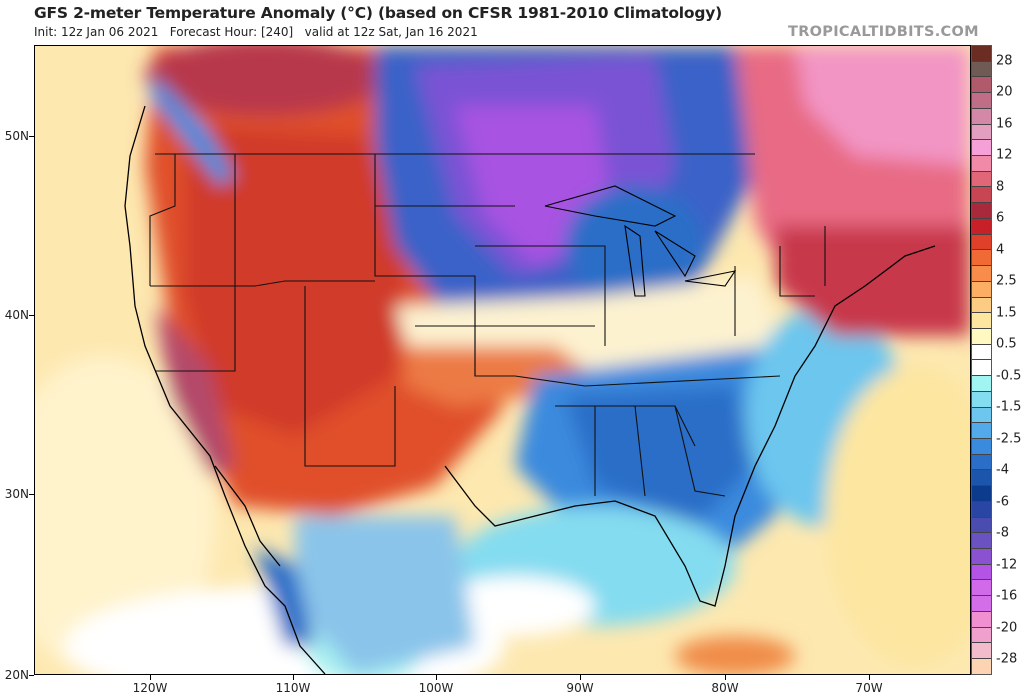 The width and height of the screenshot is (1024, 696). I want to click on colorbar-label: -6, so click(1002, 502).